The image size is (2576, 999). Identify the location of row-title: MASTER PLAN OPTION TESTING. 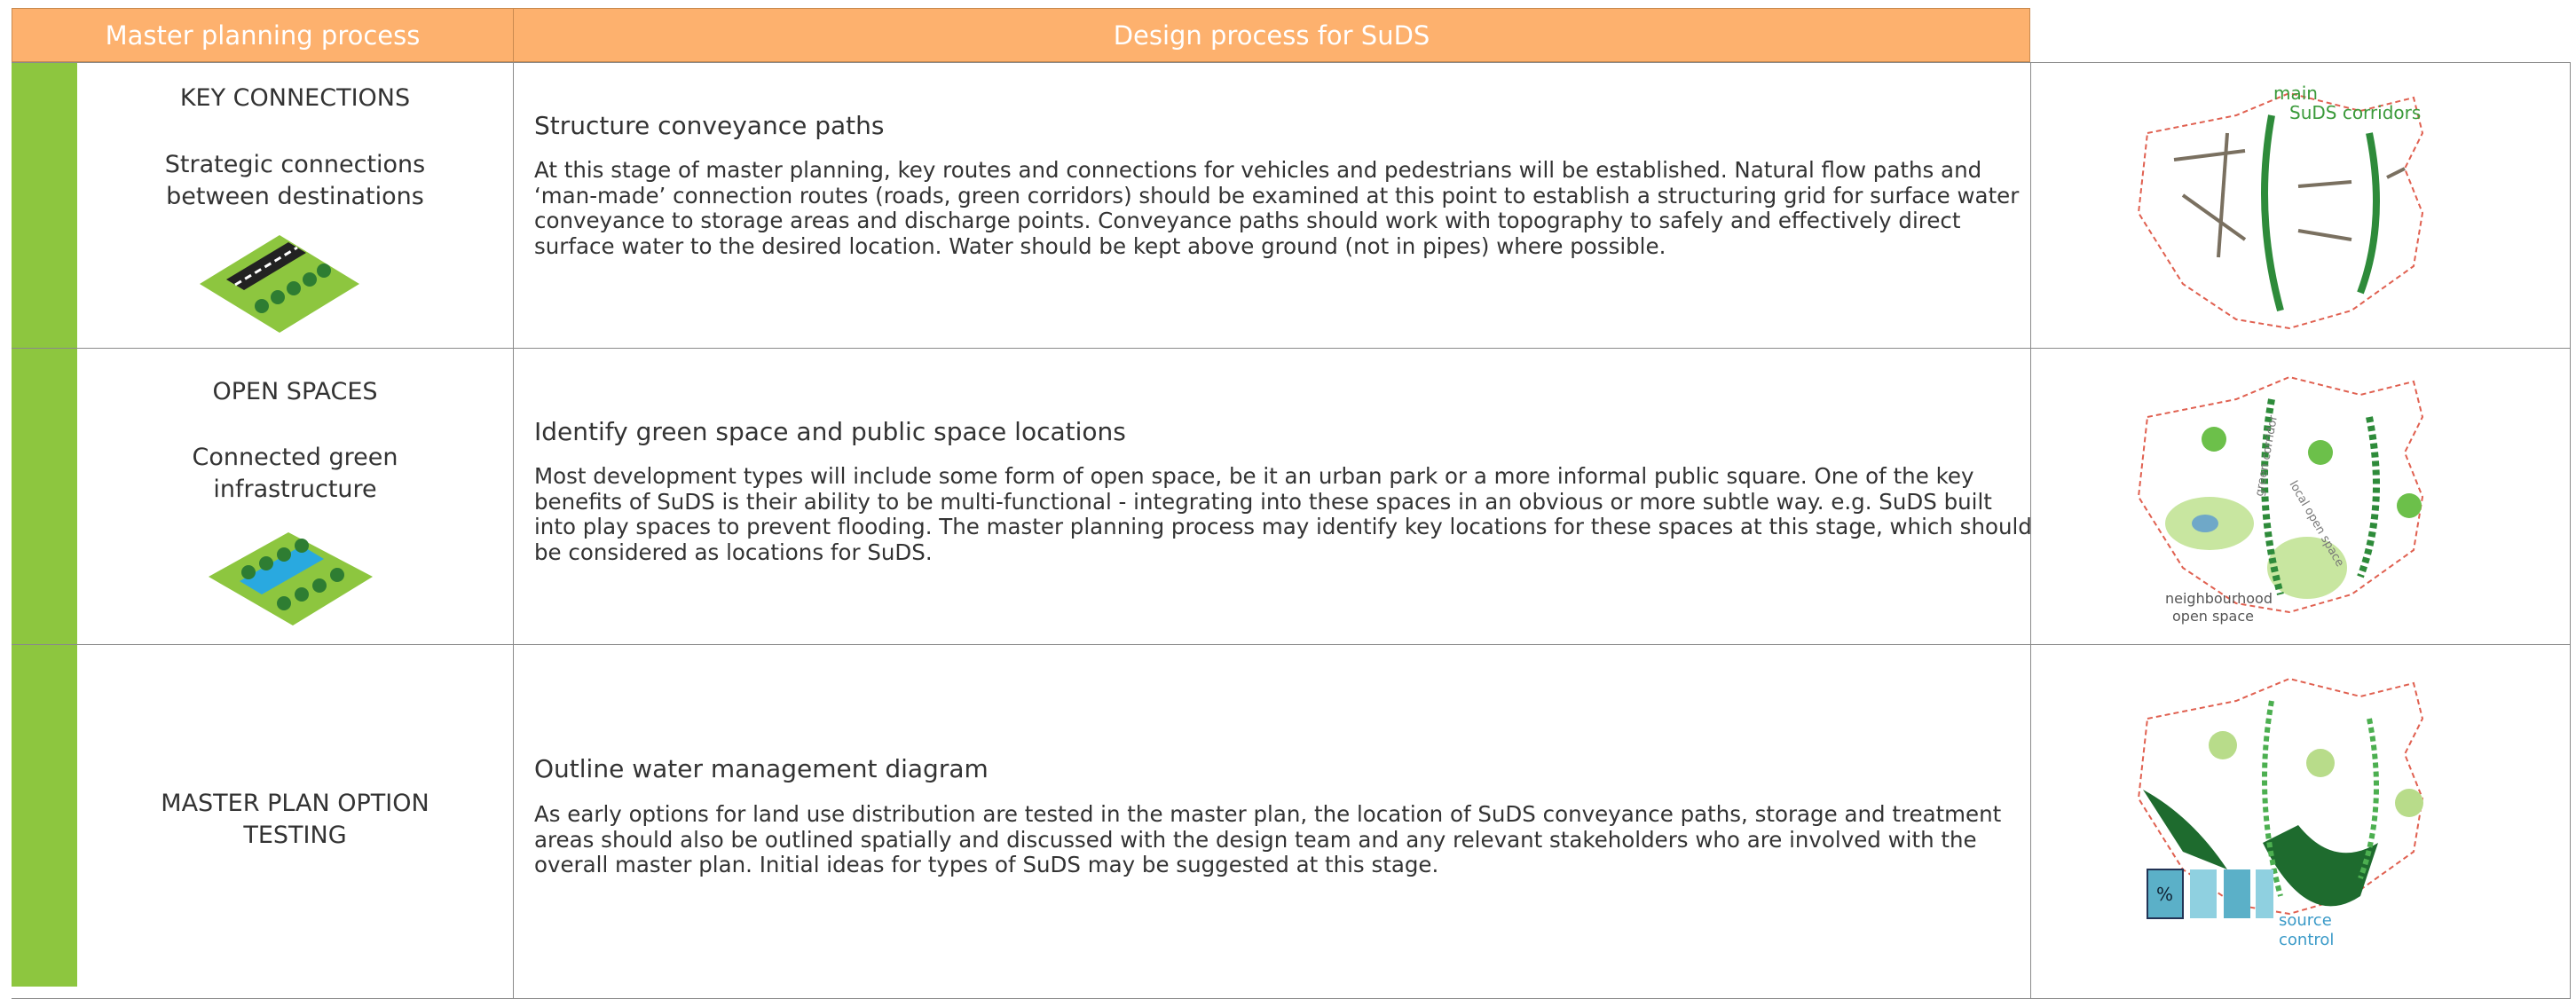
(295, 819).